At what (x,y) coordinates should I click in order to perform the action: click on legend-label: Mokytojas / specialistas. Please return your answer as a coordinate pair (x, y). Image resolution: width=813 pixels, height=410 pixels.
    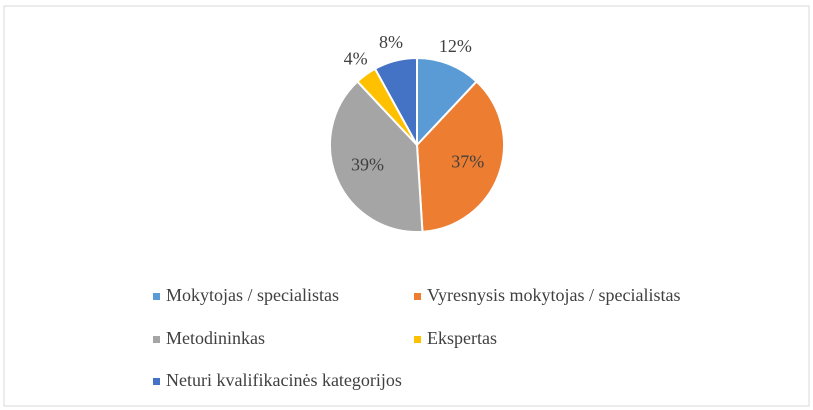
    Looking at the image, I should click on (252, 295).